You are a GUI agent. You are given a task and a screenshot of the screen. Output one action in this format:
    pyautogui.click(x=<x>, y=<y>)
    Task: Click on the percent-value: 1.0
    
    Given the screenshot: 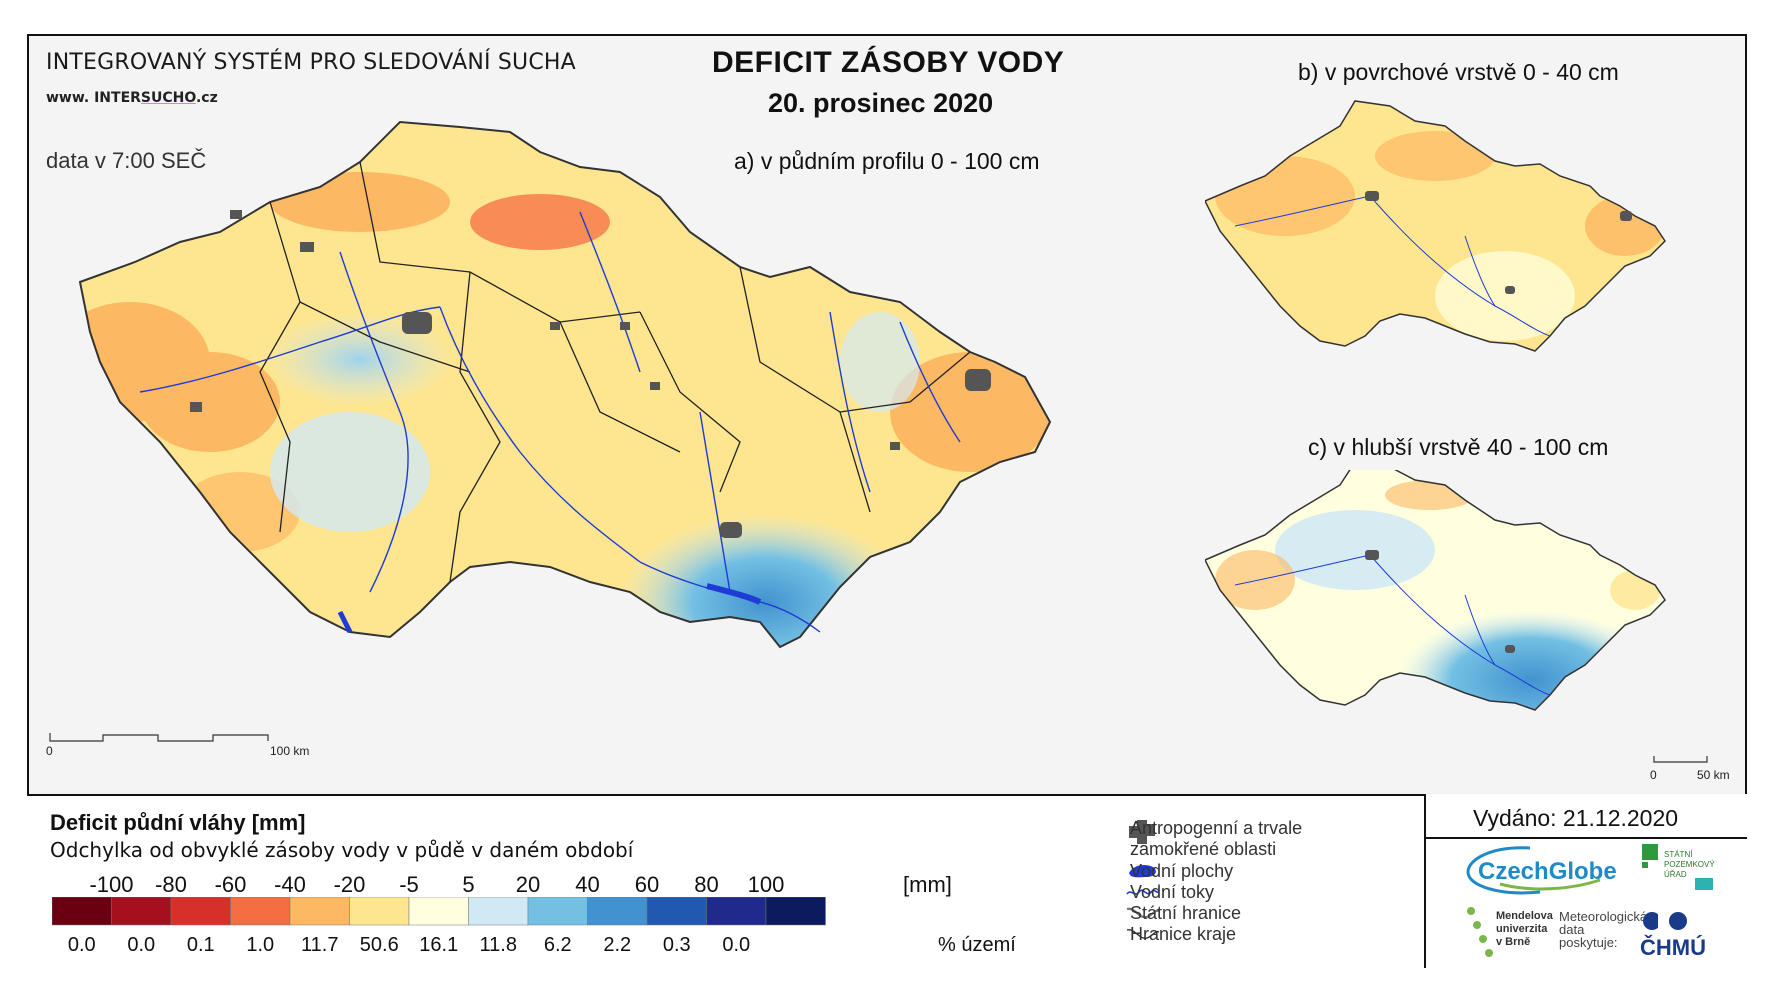 What is the action you would take?
    pyautogui.click(x=260, y=945)
    